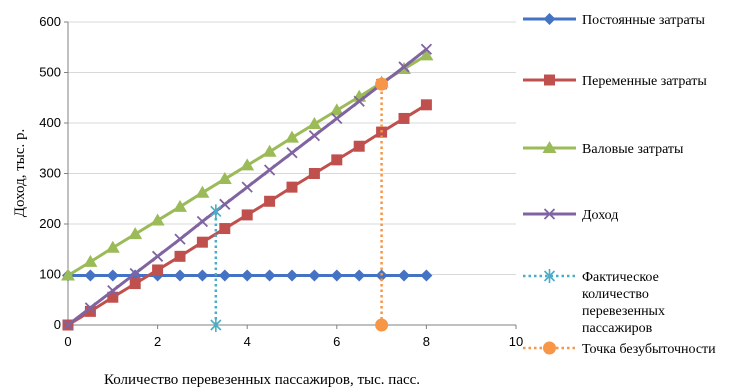 The height and width of the screenshot is (392, 743). Describe the element at coordinates (633, 149) in the screenshot. I see `legend-label: Валовые затраты` at that location.